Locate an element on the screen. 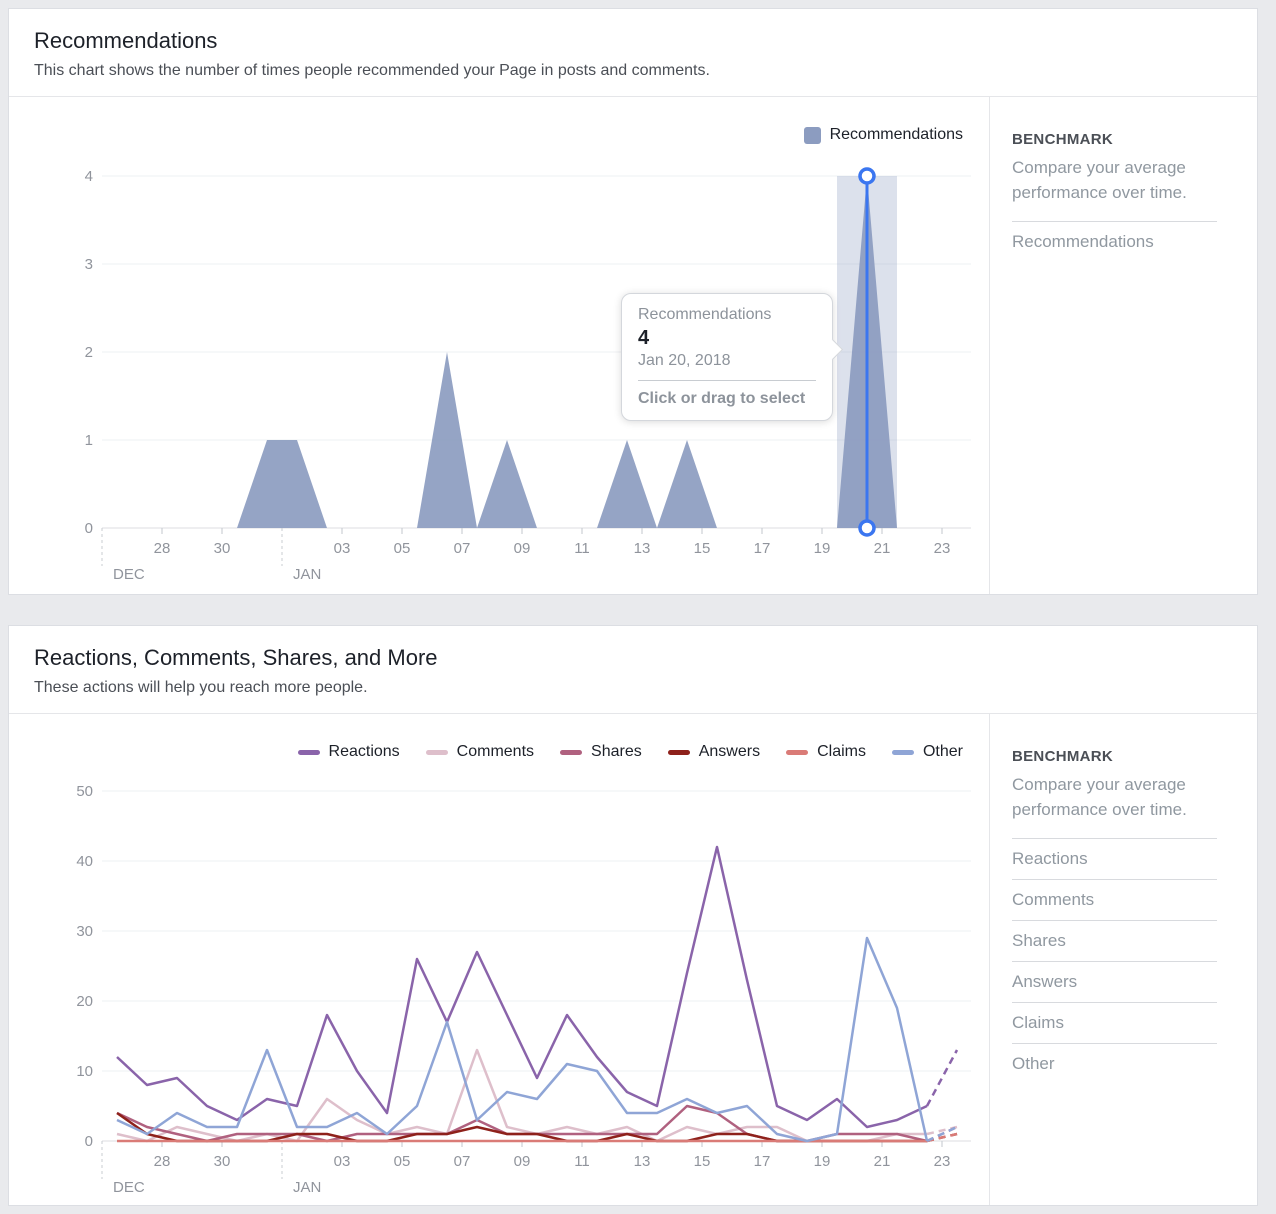  legend-item-claims: Claims is located at coordinates (826, 752).